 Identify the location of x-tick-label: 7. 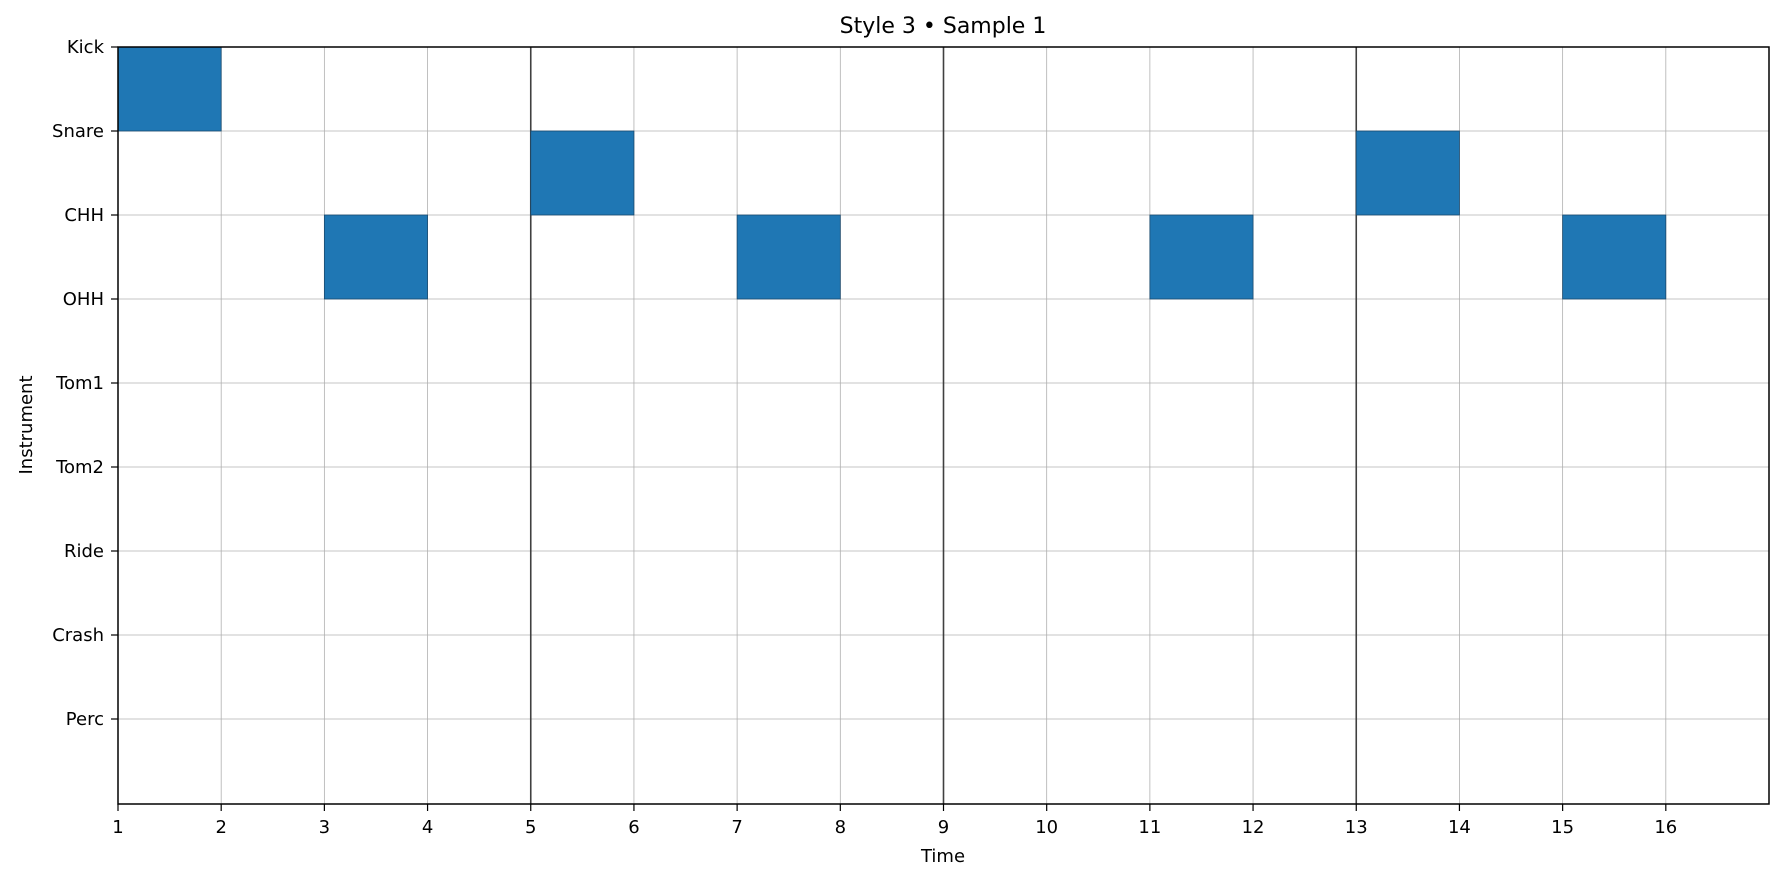
(736, 827).